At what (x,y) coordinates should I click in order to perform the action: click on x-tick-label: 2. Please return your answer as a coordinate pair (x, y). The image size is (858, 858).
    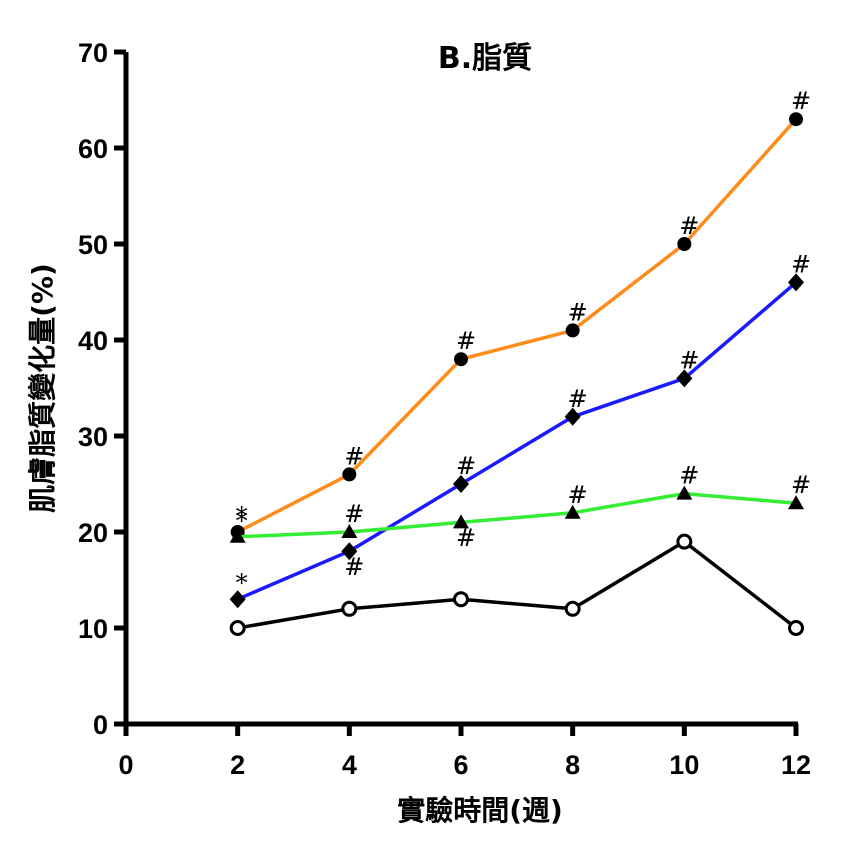
    Looking at the image, I should click on (237, 765).